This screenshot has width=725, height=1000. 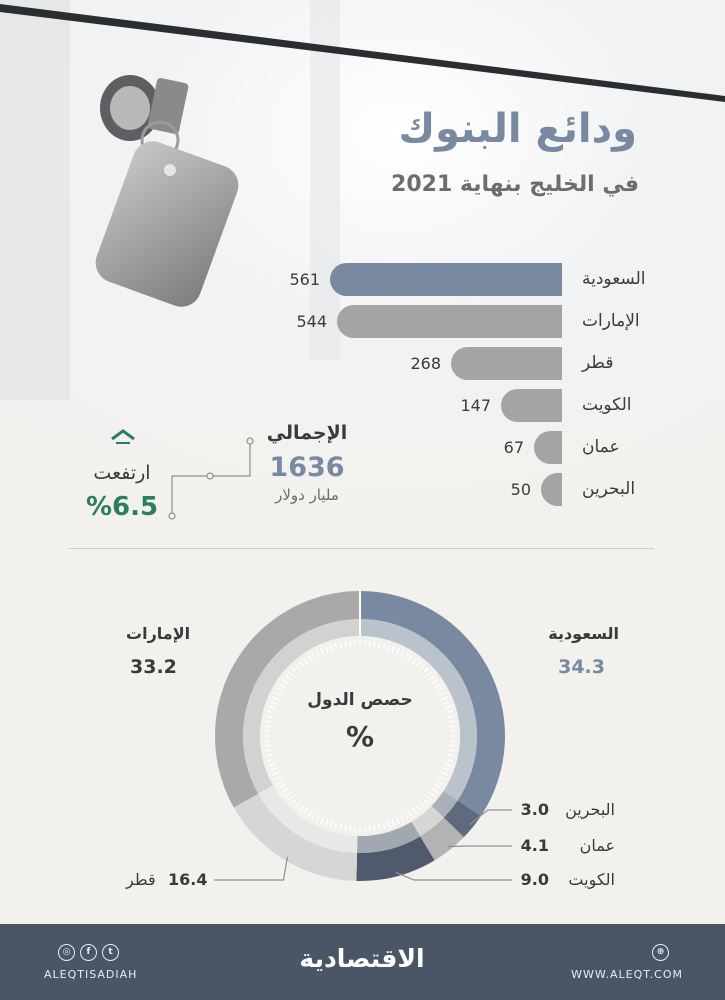 I want to click on website-link: WWW.ALEQT.COM, so click(x=627, y=974).